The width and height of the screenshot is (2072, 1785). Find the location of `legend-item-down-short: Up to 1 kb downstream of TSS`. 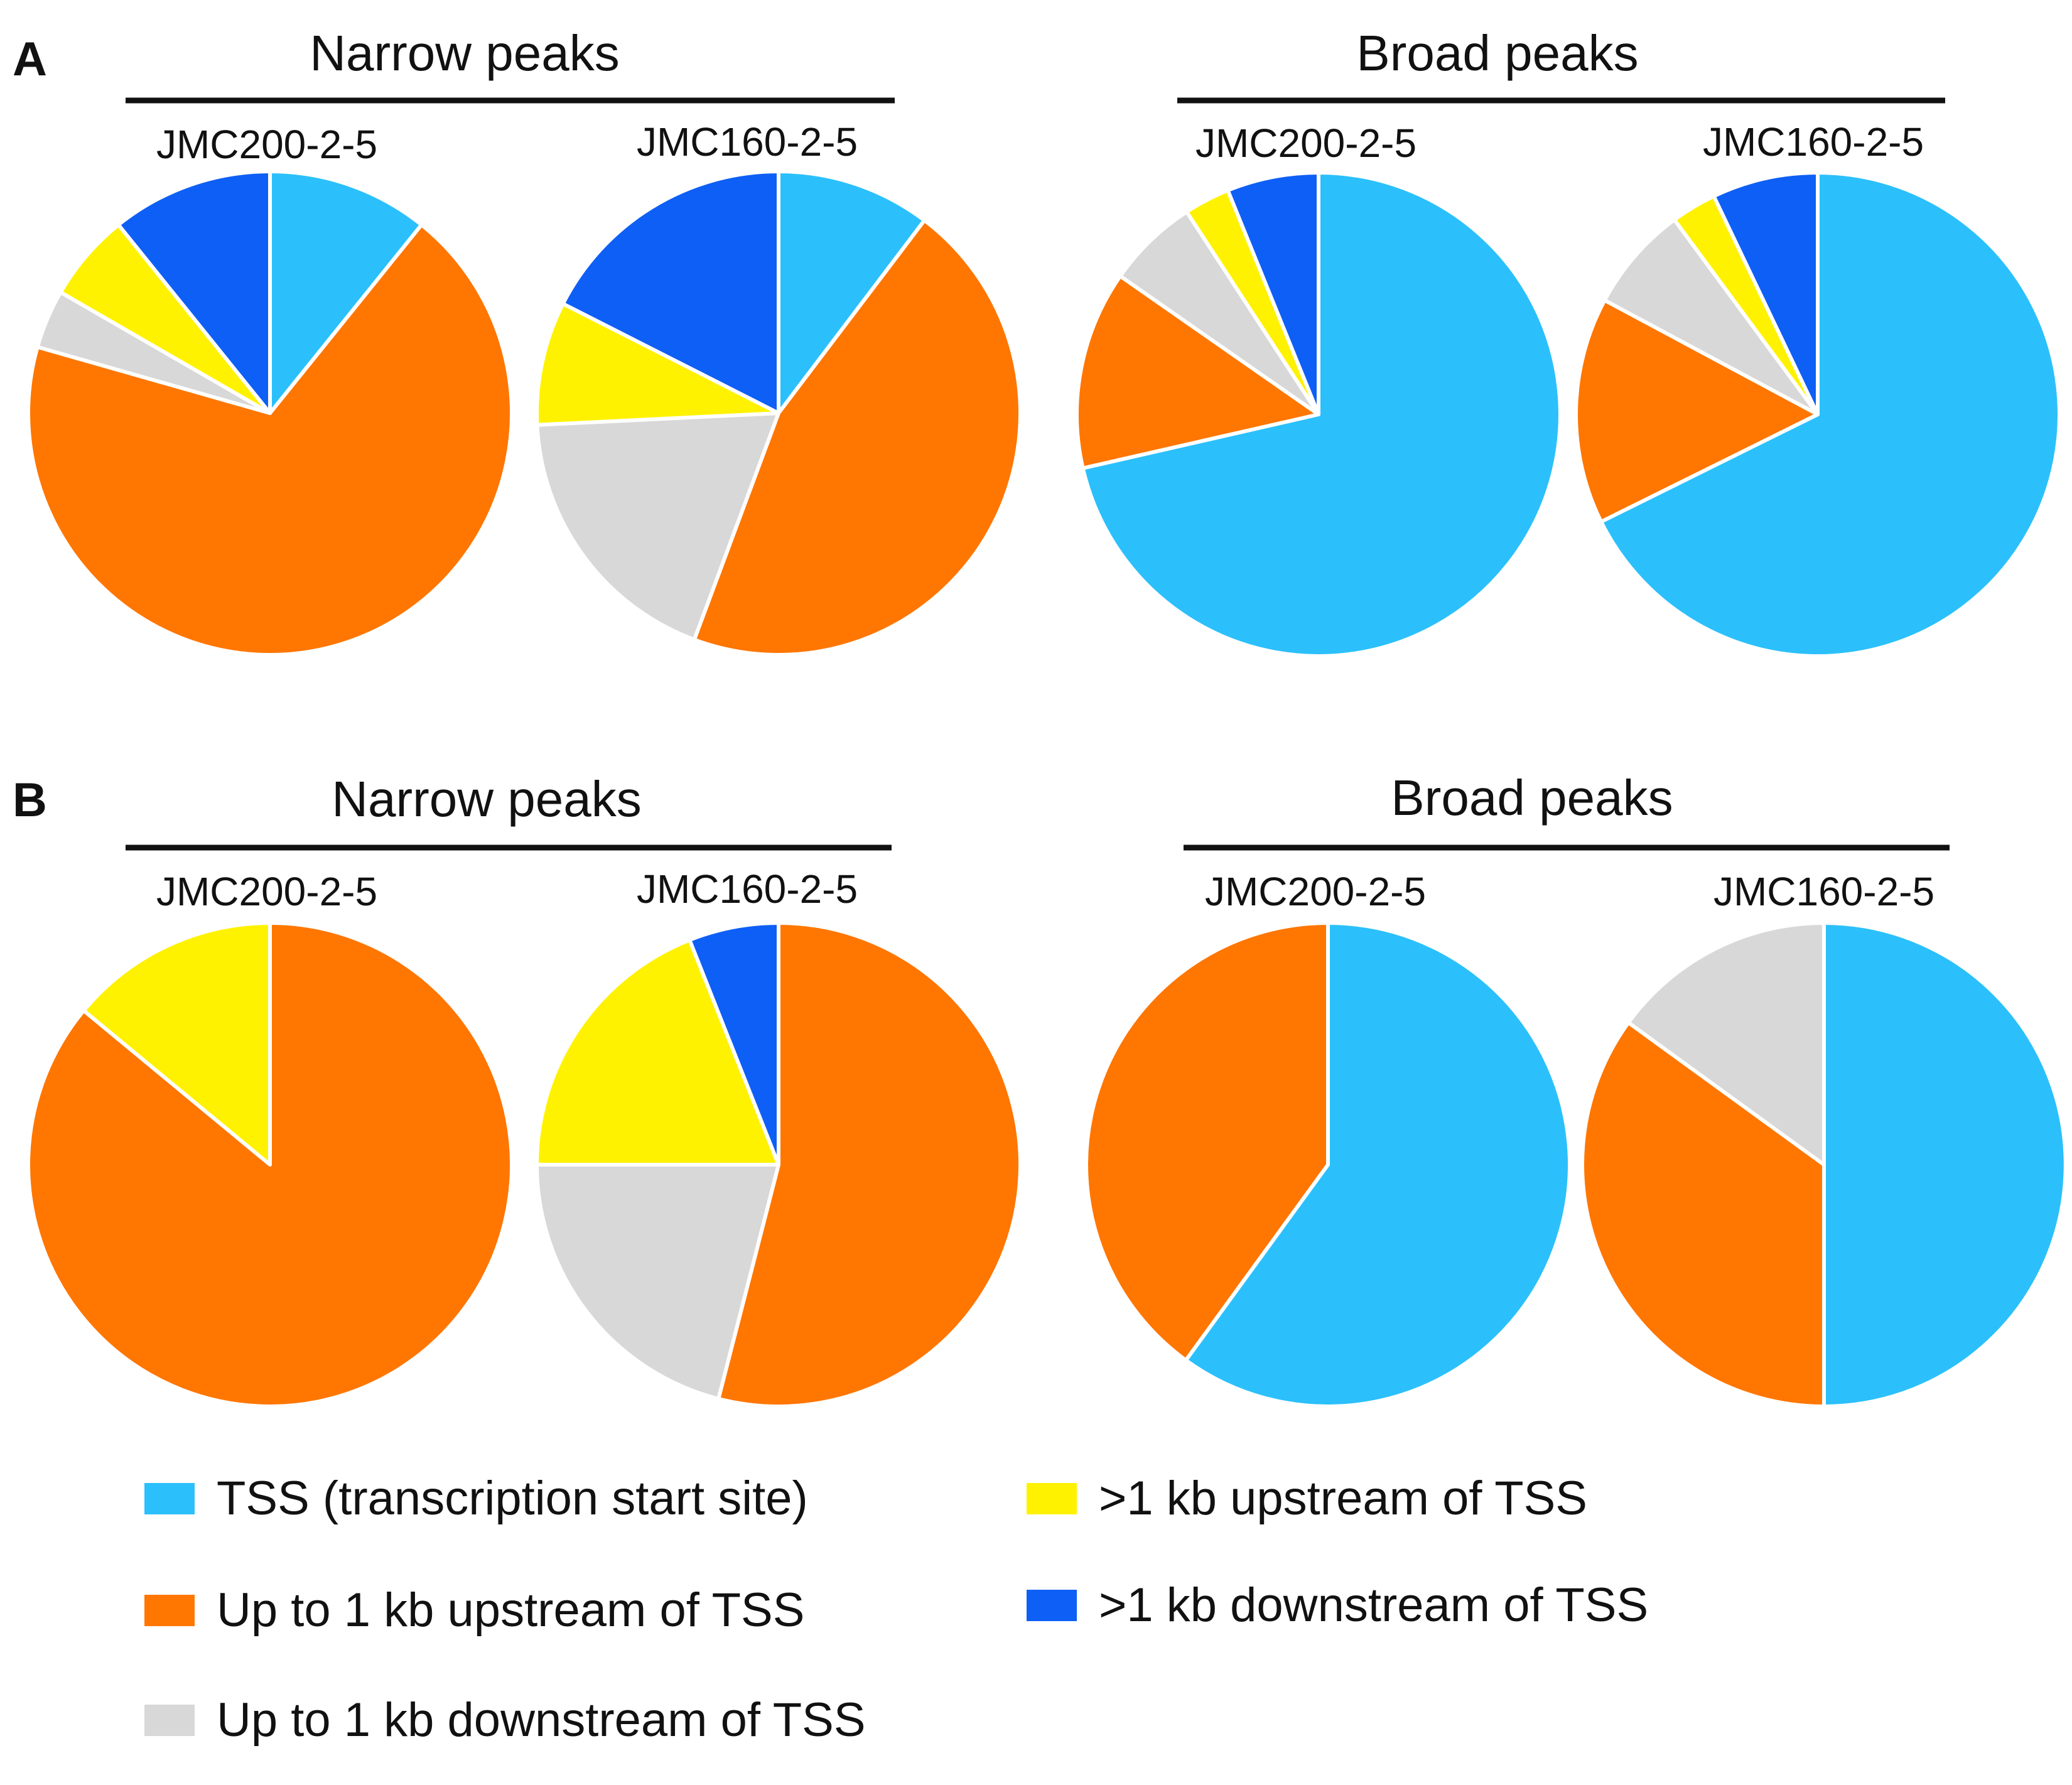

legend-item-down-short: Up to 1 kb downstream of TSS is located at coordinates (505, 1720).